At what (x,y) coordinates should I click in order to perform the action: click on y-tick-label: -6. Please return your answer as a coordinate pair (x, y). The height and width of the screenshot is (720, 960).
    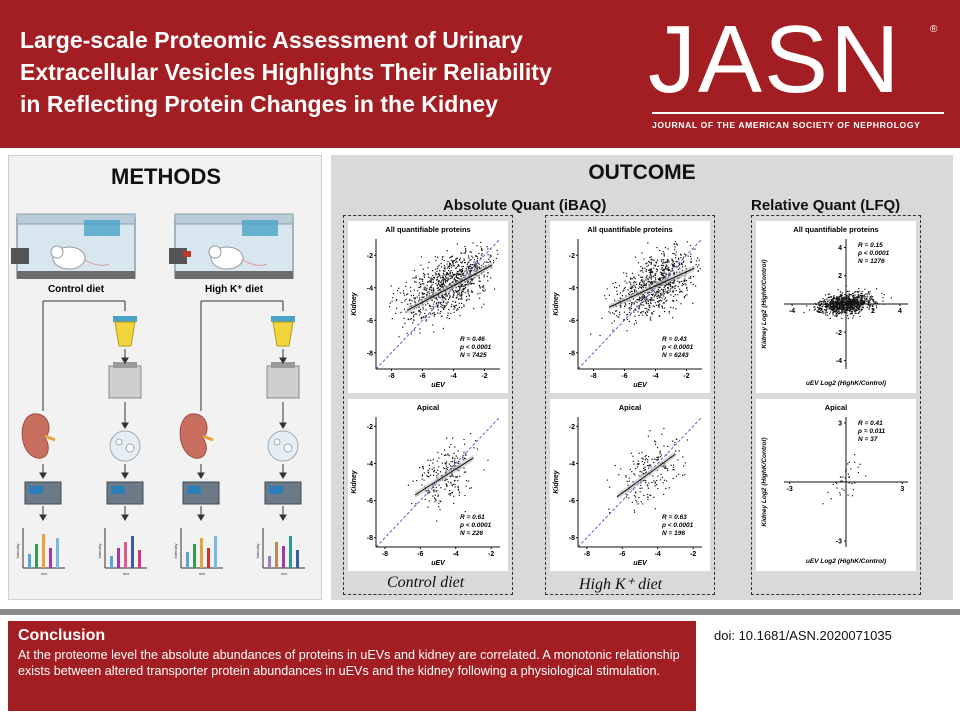
    Looking at the image, I should click on (572, 501).